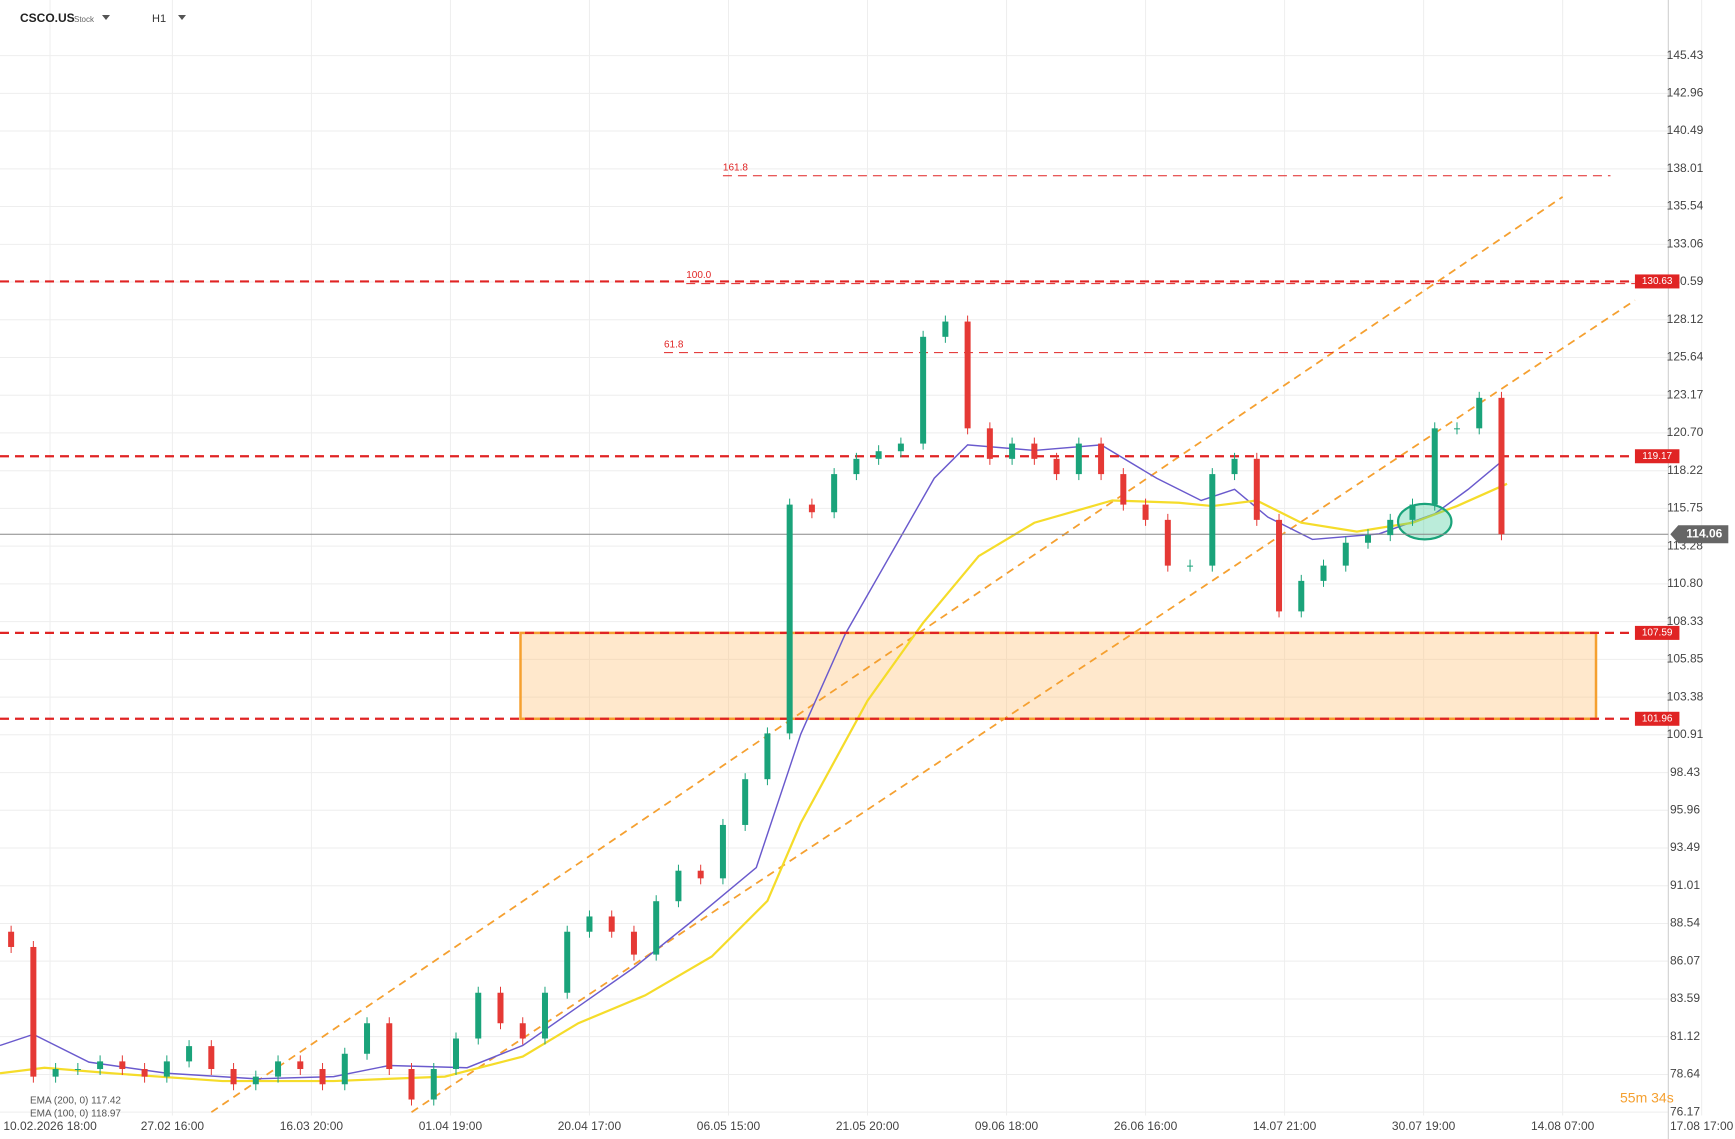 This screenshot has height=1139, width=1735. What do you see at coordinates (1058, 676) in the screenshot?
I see `zone` at bounding box center [1058, 676].